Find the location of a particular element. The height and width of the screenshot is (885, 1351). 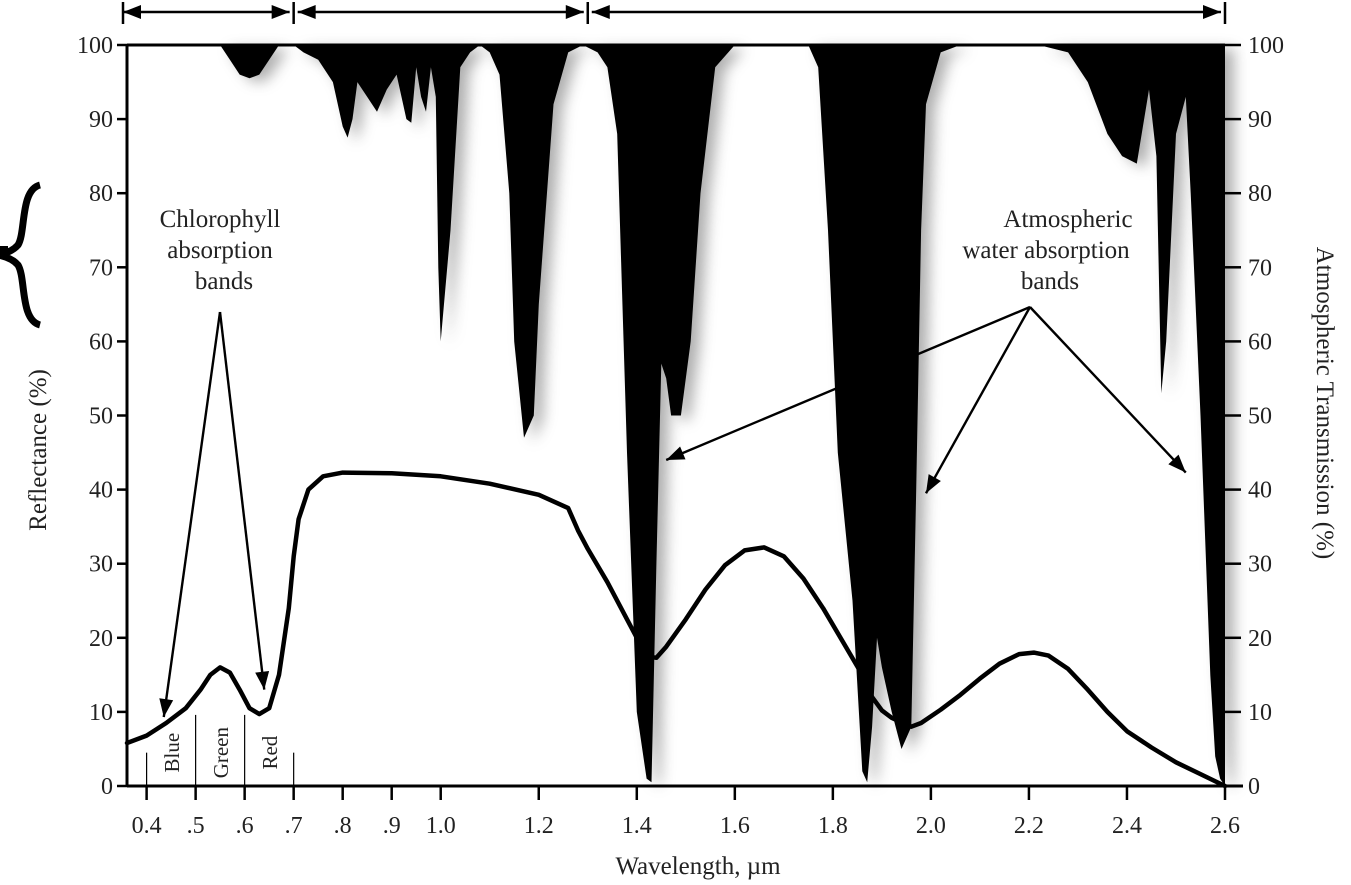

y2-tick-label: 50 is located at coordinates (1260, 417).